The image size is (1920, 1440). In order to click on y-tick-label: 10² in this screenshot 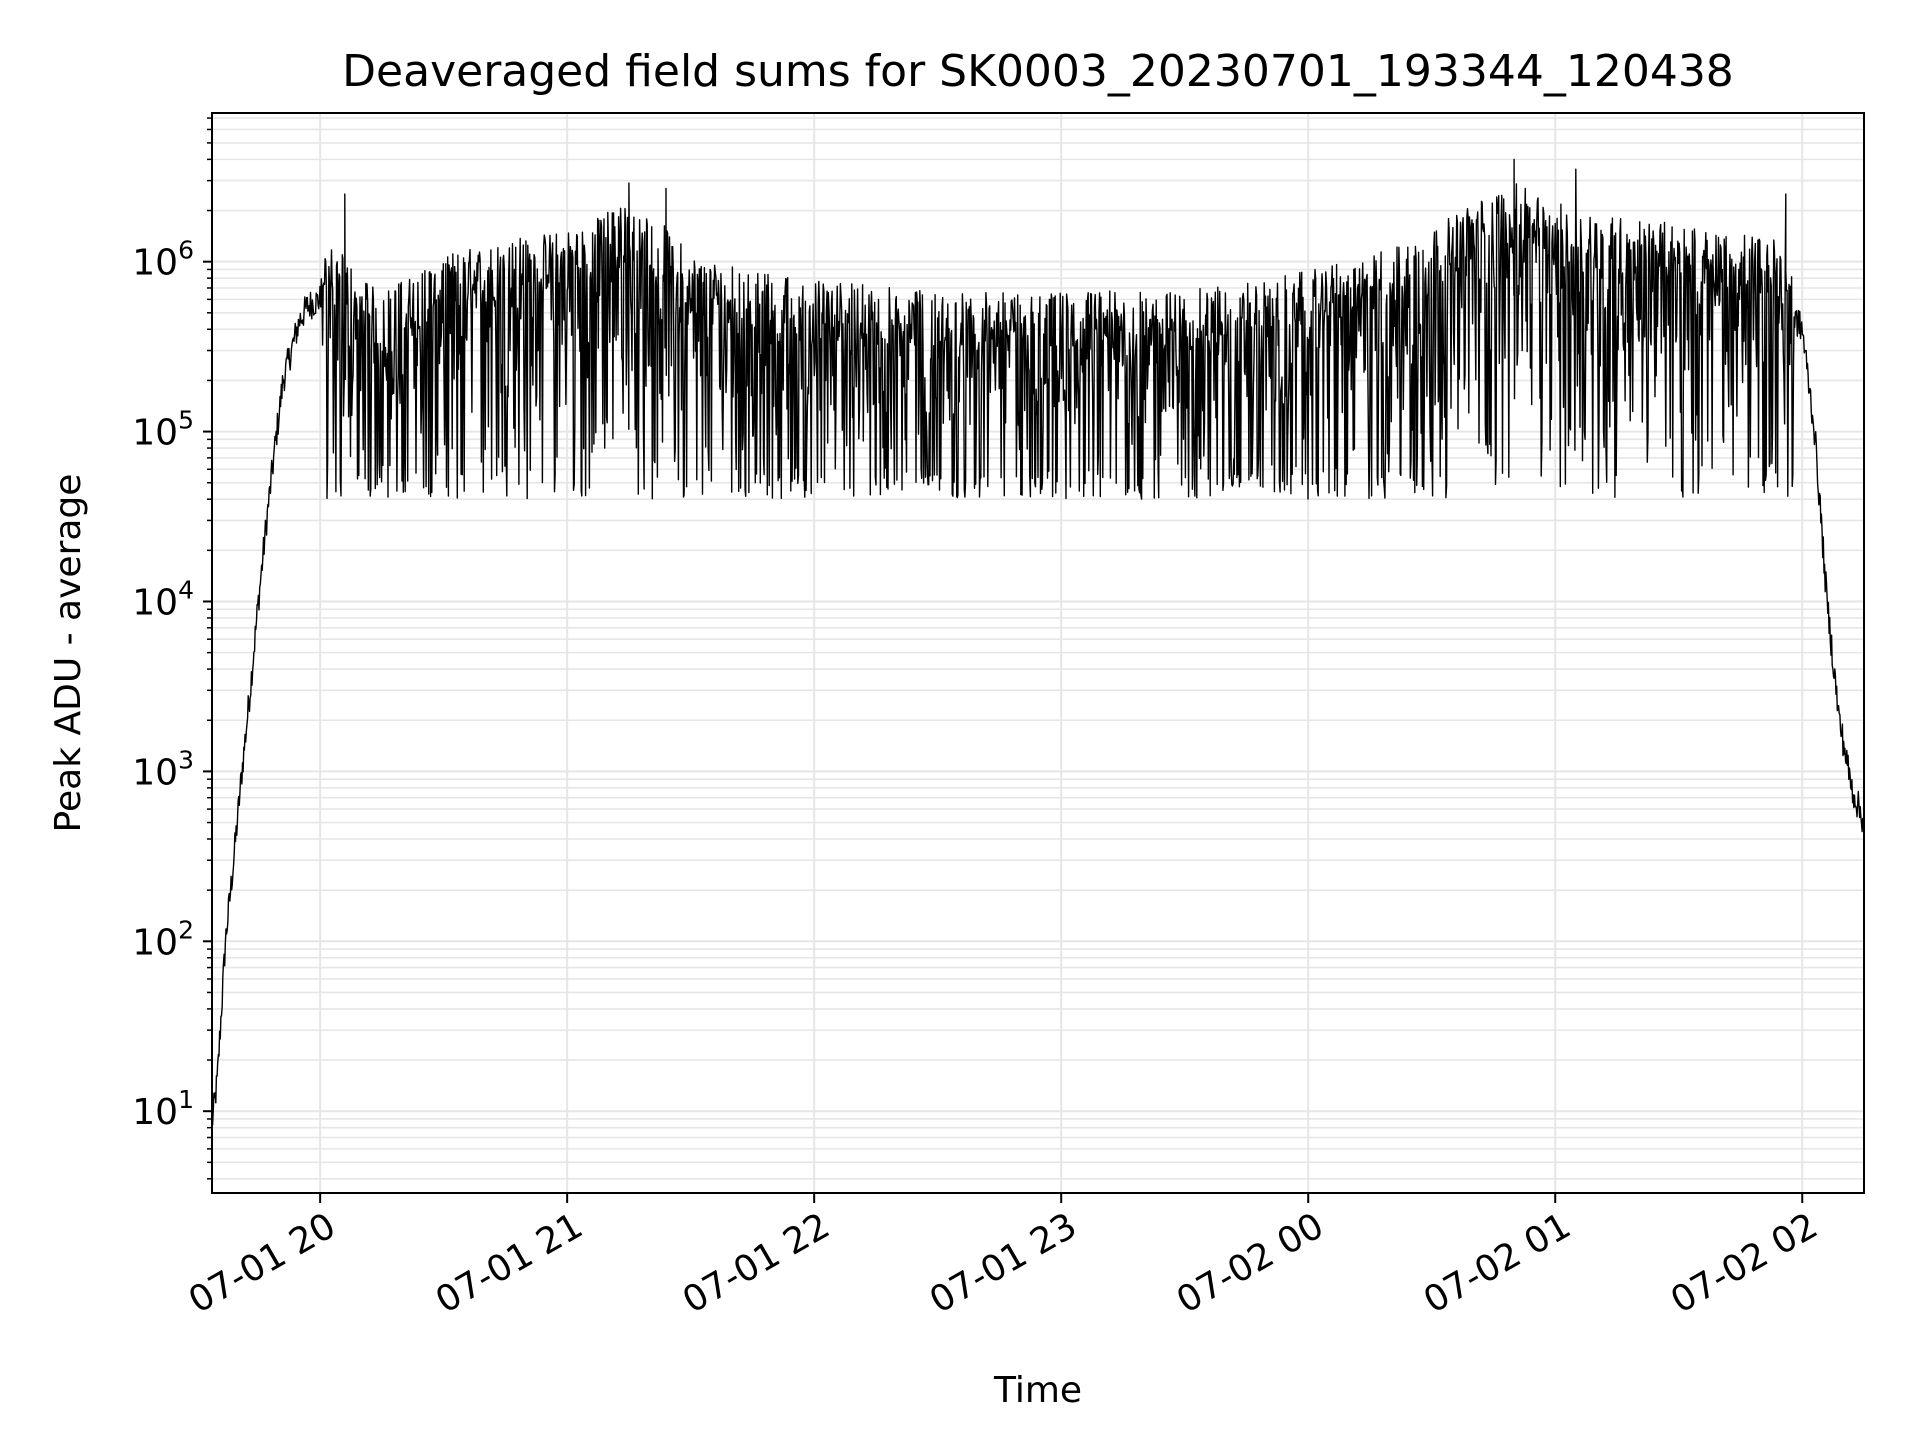, I will do `click(163, 939)`.